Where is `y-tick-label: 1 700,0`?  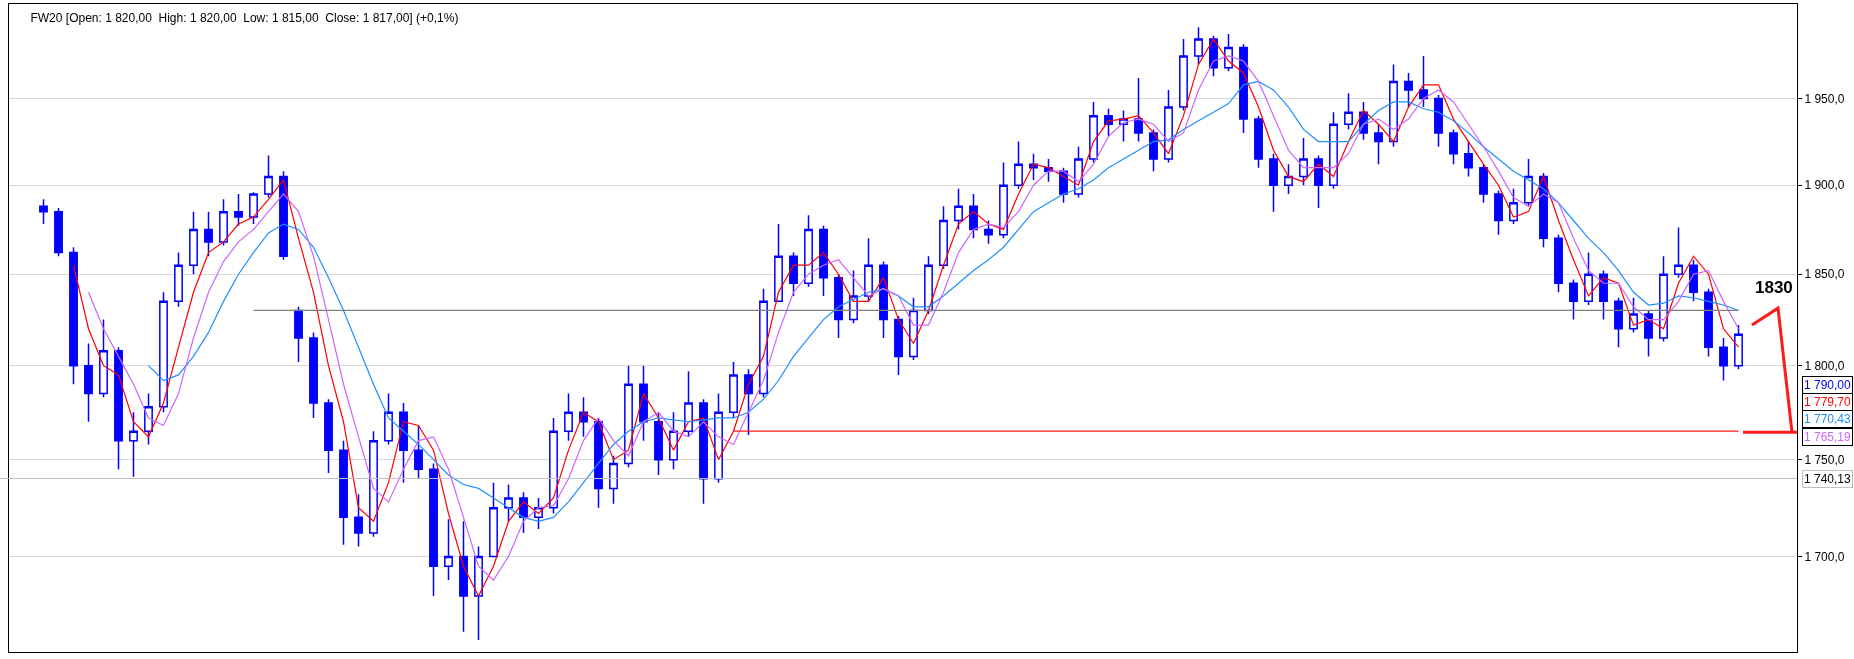 y-tick-label: 1 700,0 is located at coordinates (1824, 556).